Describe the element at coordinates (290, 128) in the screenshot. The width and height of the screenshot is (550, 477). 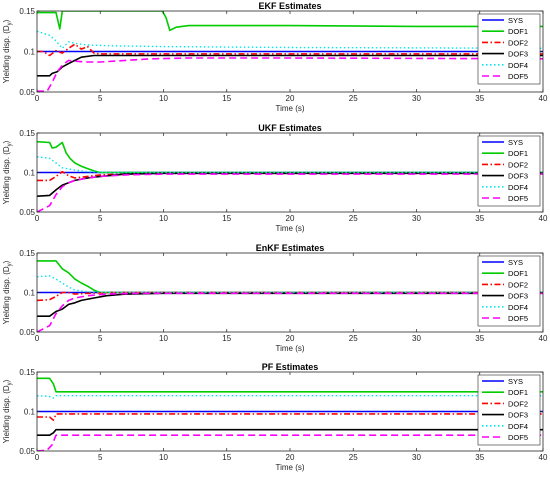
I see `panel-title: UKF Estimates` at that location.